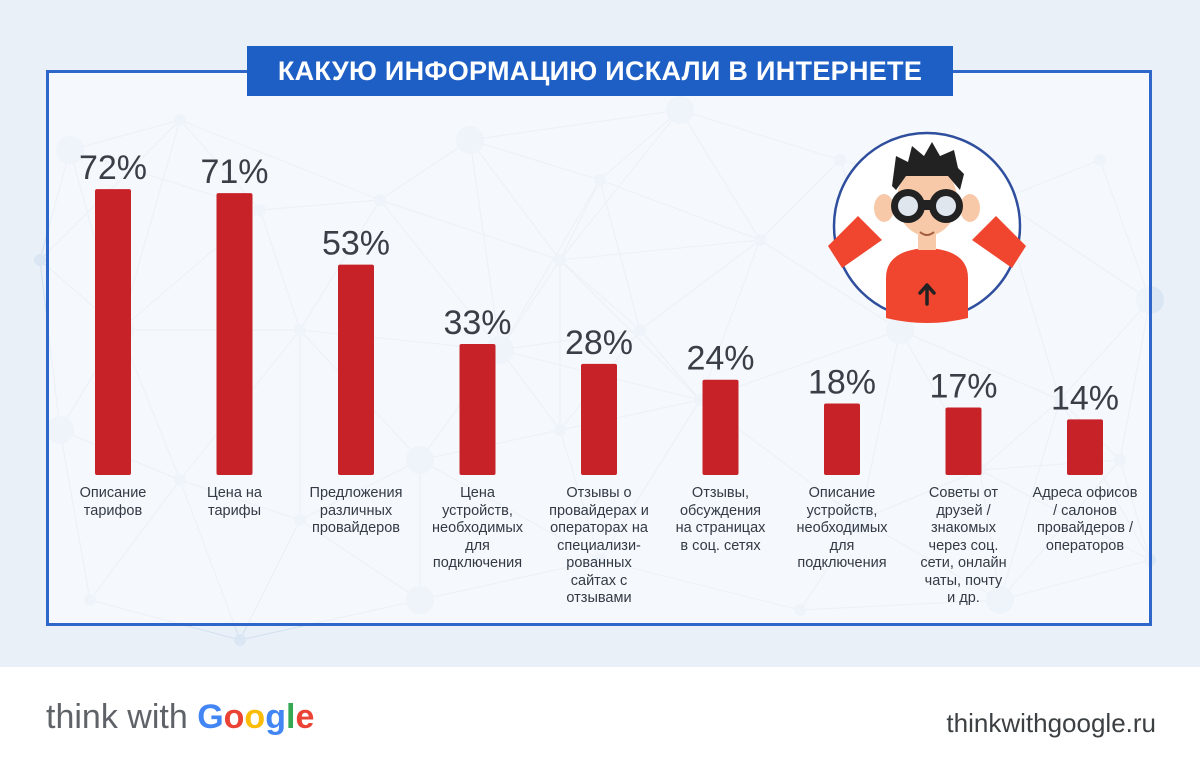  Describe the element at coordinates (113, 510) in the screenshot. I see `category-label-line: тарифов` at that location.